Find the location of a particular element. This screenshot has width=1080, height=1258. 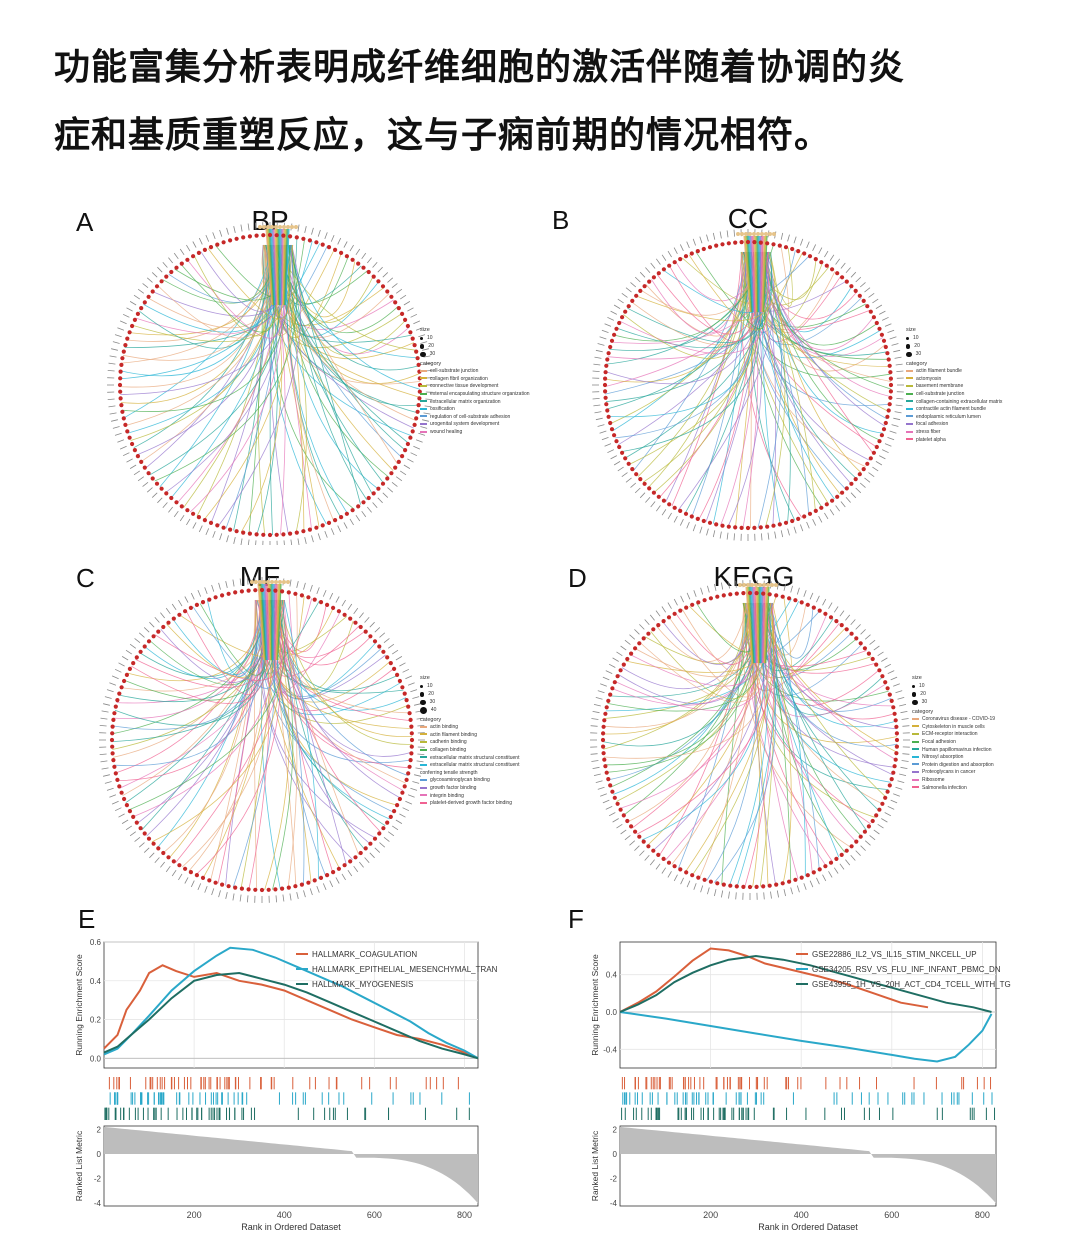

legend-category-item: collagen-containing extracellular matrix is located at coordinates (966, 403).